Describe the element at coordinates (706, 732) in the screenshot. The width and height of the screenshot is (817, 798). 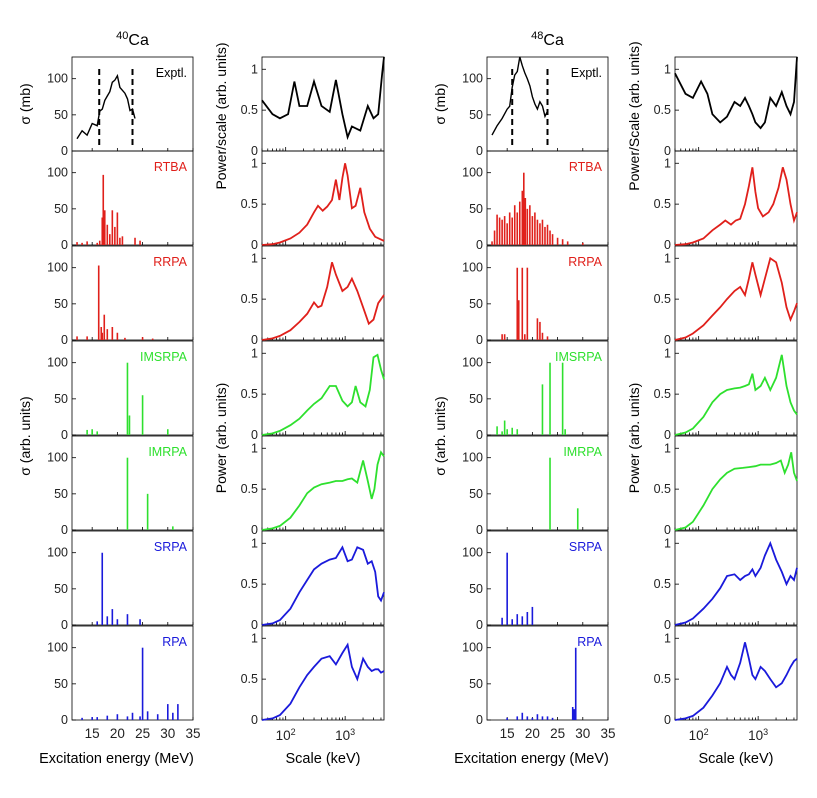
I see `tick-exponent: 2` at that location.